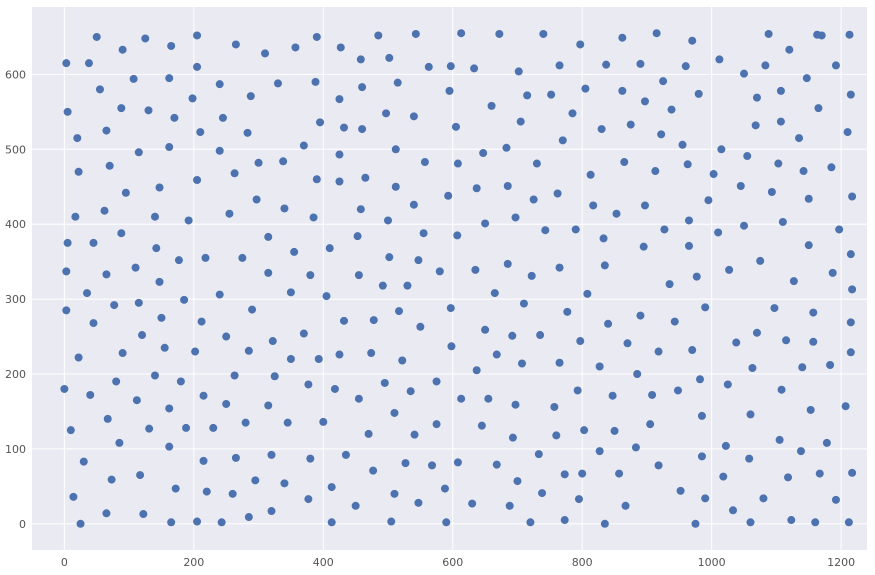  What do you see at coordinates (841, 562) in the screenshot?
I see `x-tick-label: 1200` at bounding box center [841, 562].